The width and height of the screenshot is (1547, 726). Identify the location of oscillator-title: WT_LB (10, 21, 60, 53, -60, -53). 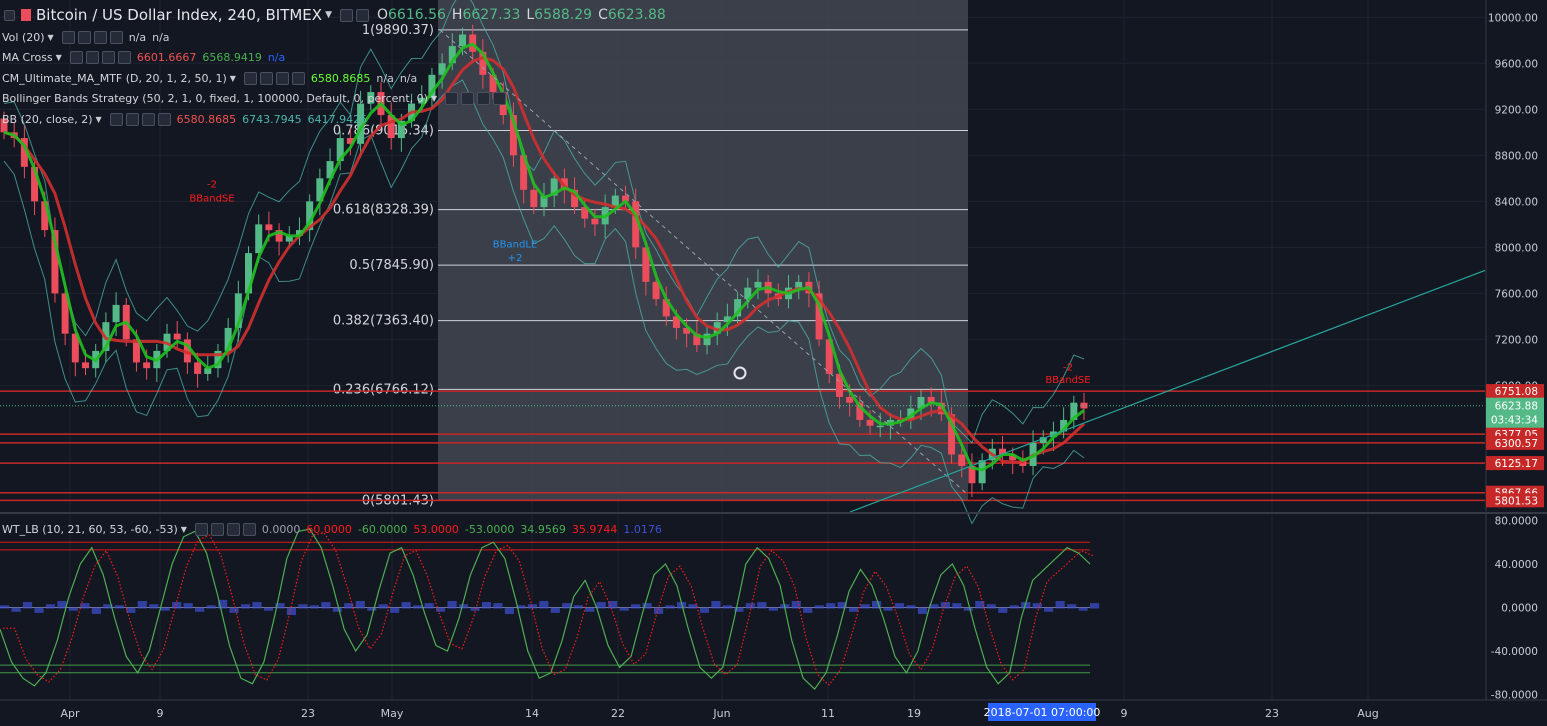
(90, 529).